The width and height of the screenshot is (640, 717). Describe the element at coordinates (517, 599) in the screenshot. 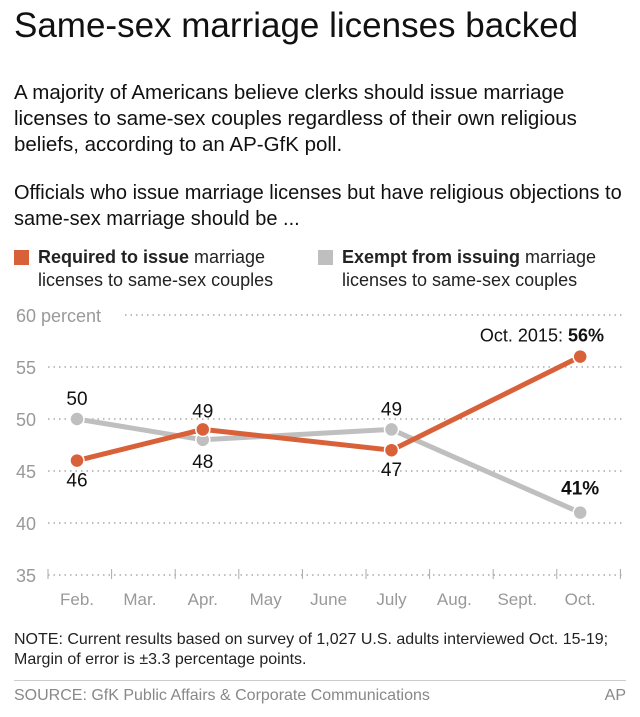

I see `x-tick-label: Sept.` at that location.